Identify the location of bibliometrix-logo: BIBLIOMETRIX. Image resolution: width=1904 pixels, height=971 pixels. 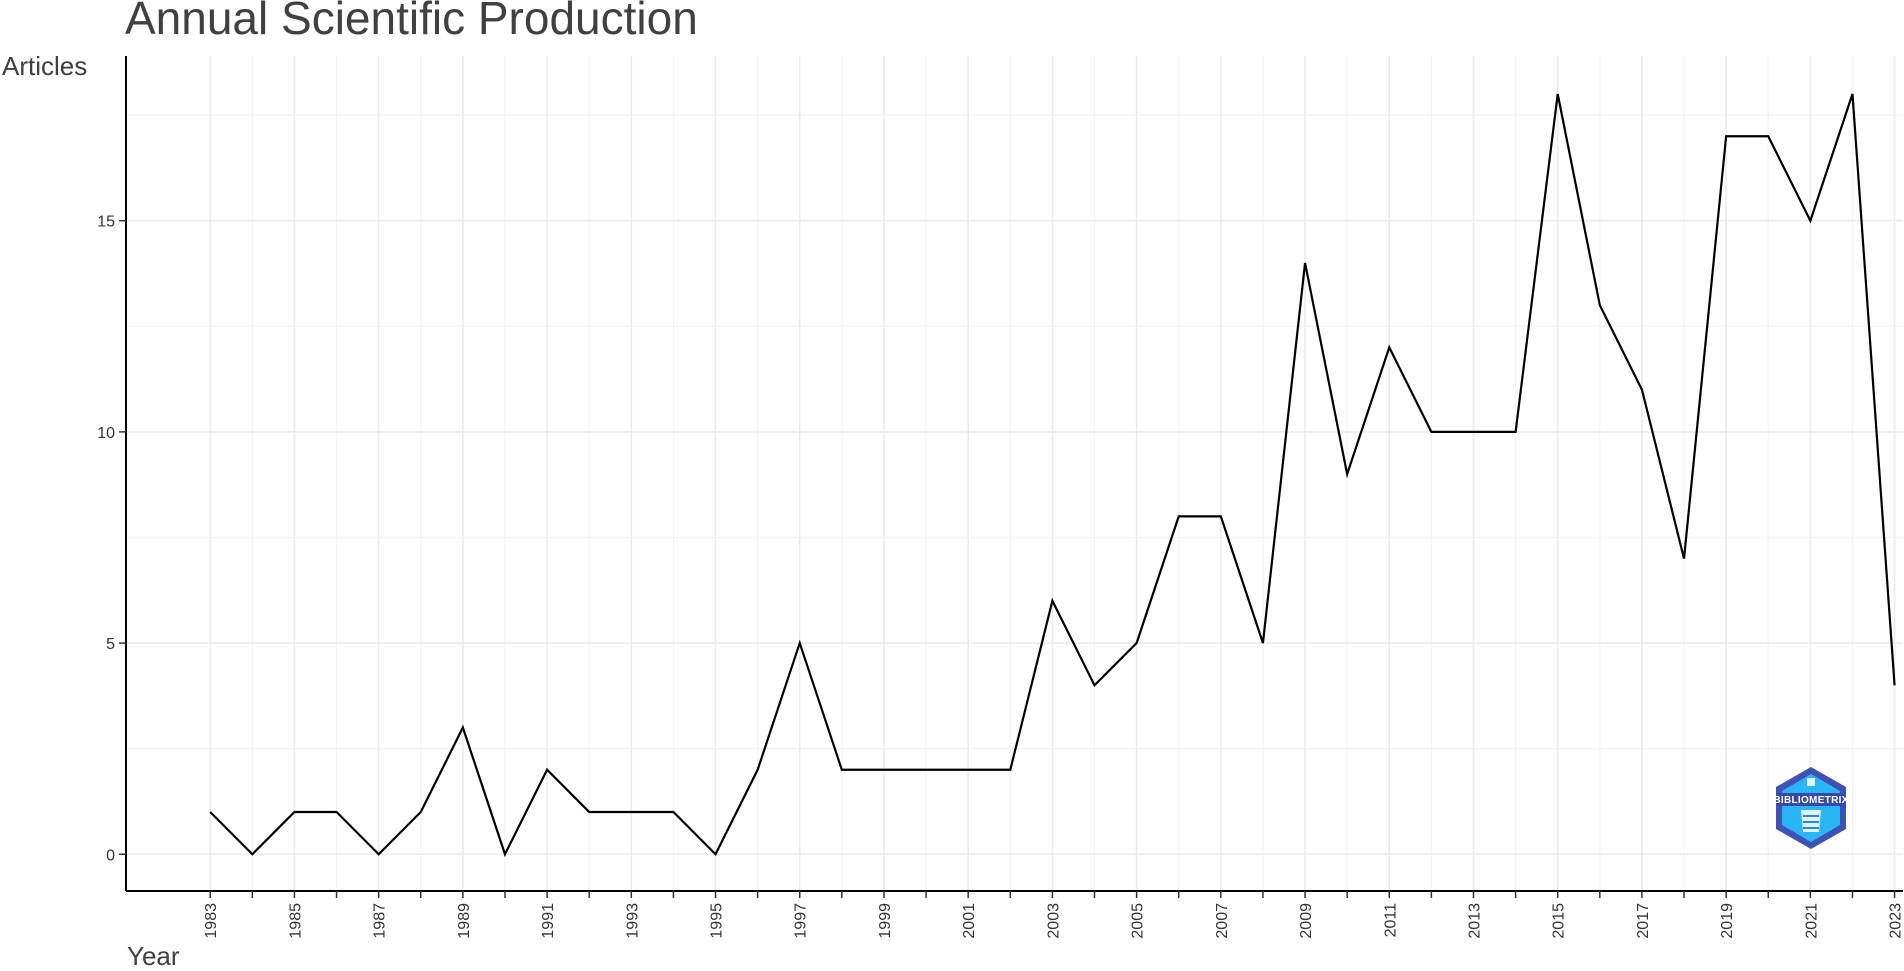
(1810, 808).